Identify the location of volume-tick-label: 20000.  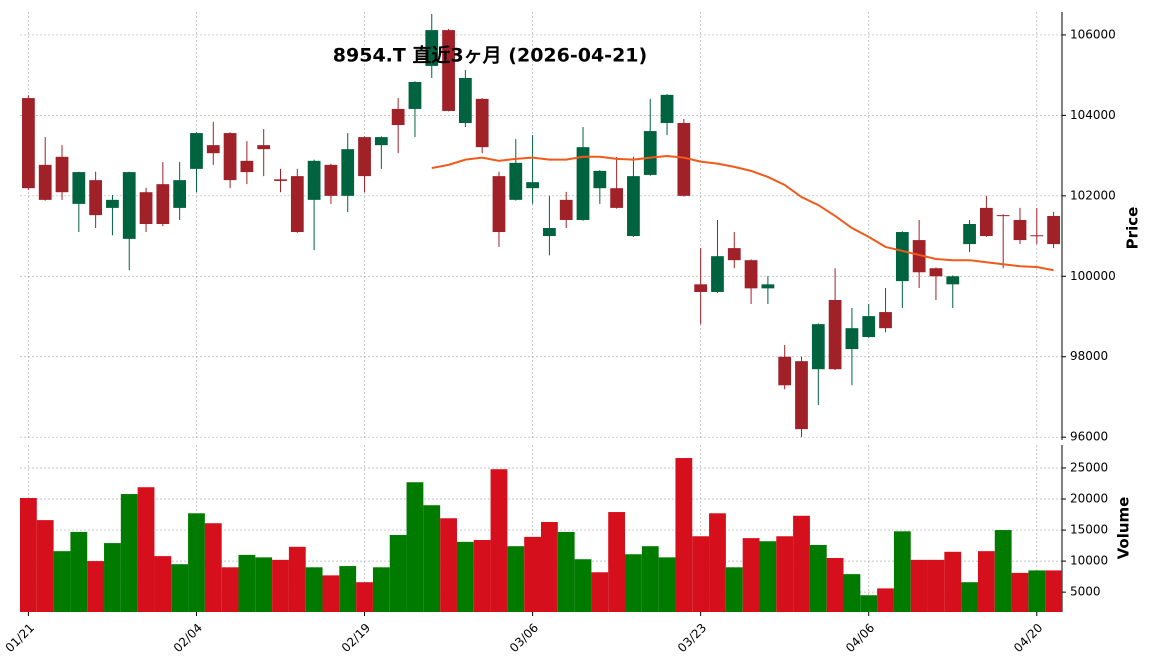
(1089, 499).